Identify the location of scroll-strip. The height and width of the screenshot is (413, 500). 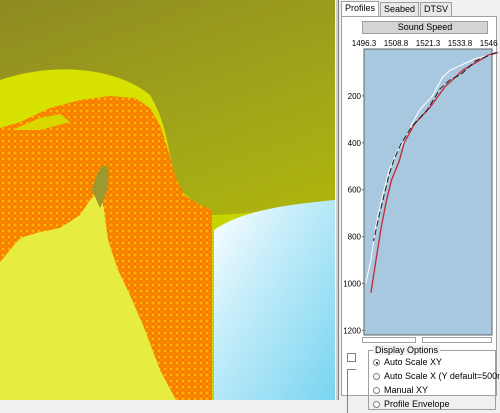
(427, 340).